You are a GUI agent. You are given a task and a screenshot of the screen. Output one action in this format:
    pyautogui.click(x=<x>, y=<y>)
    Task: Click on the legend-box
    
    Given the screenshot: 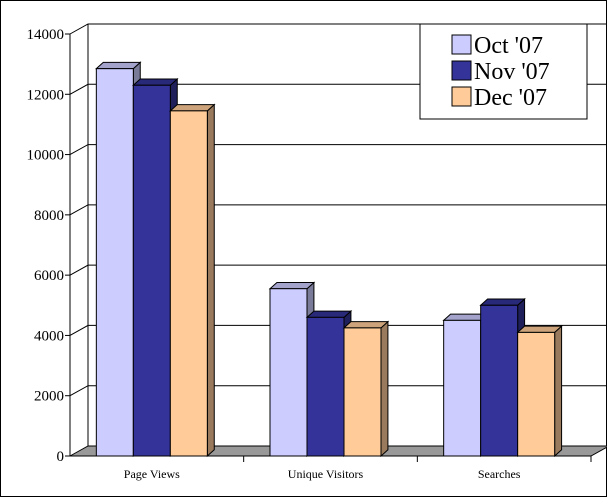 What is the action you would take?
    pyautogui.click(x=503, y=71)
    